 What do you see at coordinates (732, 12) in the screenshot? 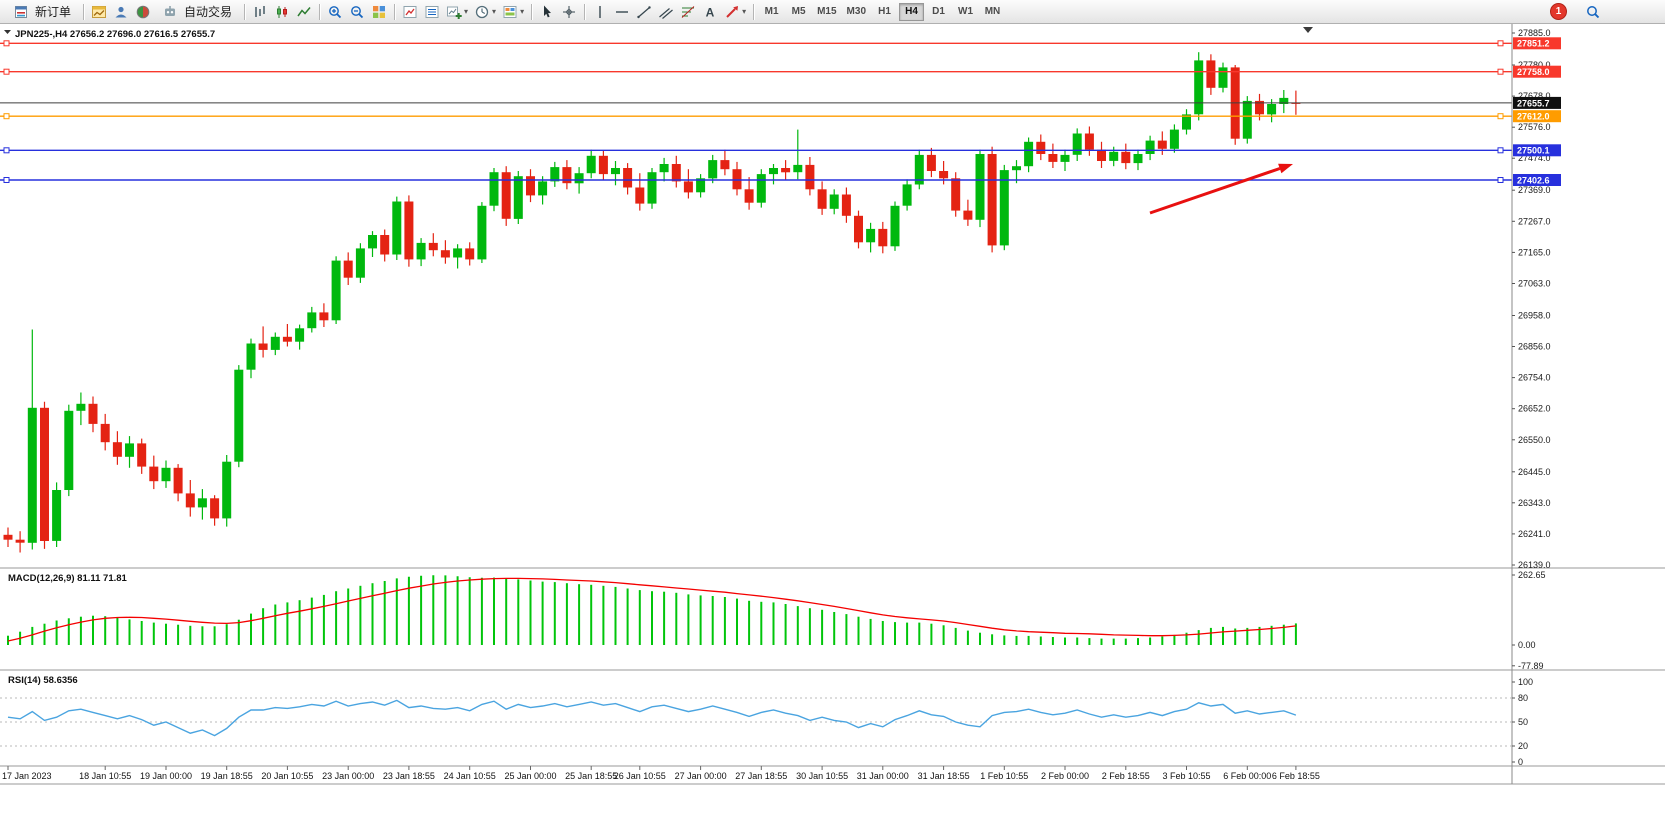
I see `arrow-tool-icon` at bounding box center [732, 12].